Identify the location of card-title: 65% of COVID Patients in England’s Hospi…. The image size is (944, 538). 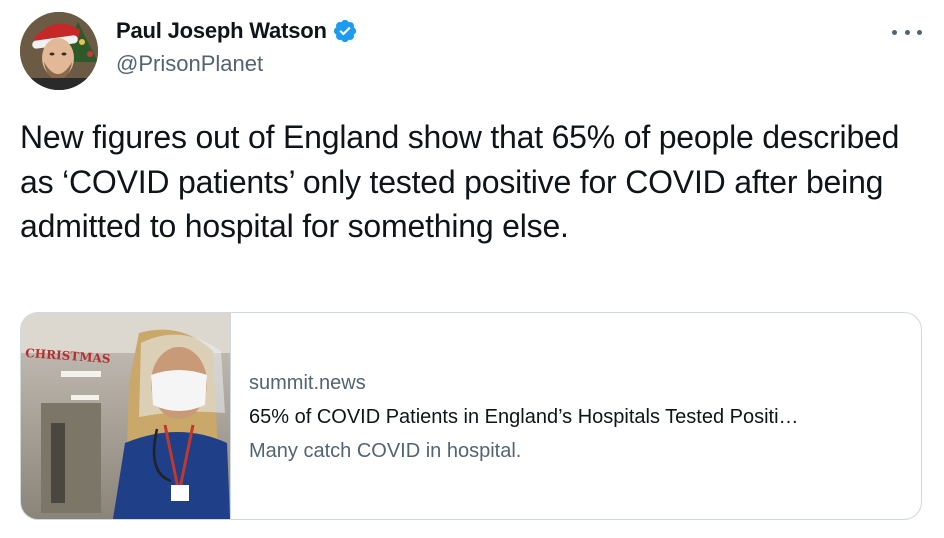
(524, 417).